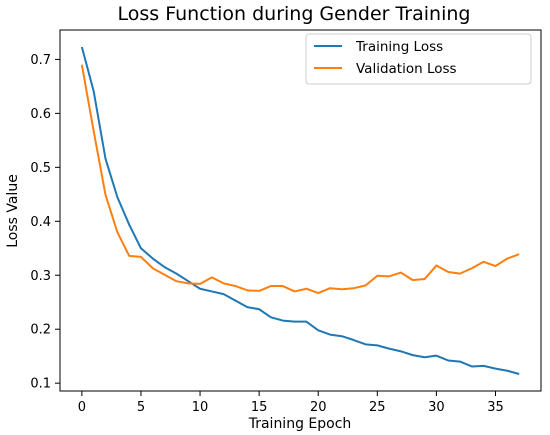 Image resolution: width=550 pixels, height=435 pixels. I want to click on x-tick-label: 30, so click(436, 407).